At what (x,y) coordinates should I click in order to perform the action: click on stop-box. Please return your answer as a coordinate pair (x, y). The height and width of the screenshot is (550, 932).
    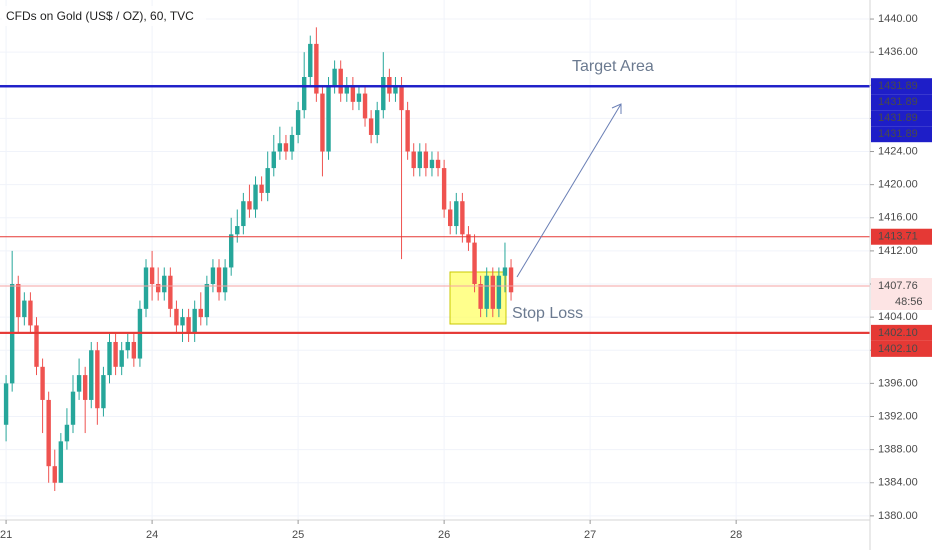
    Looking at the image, I should click on (478, 298).